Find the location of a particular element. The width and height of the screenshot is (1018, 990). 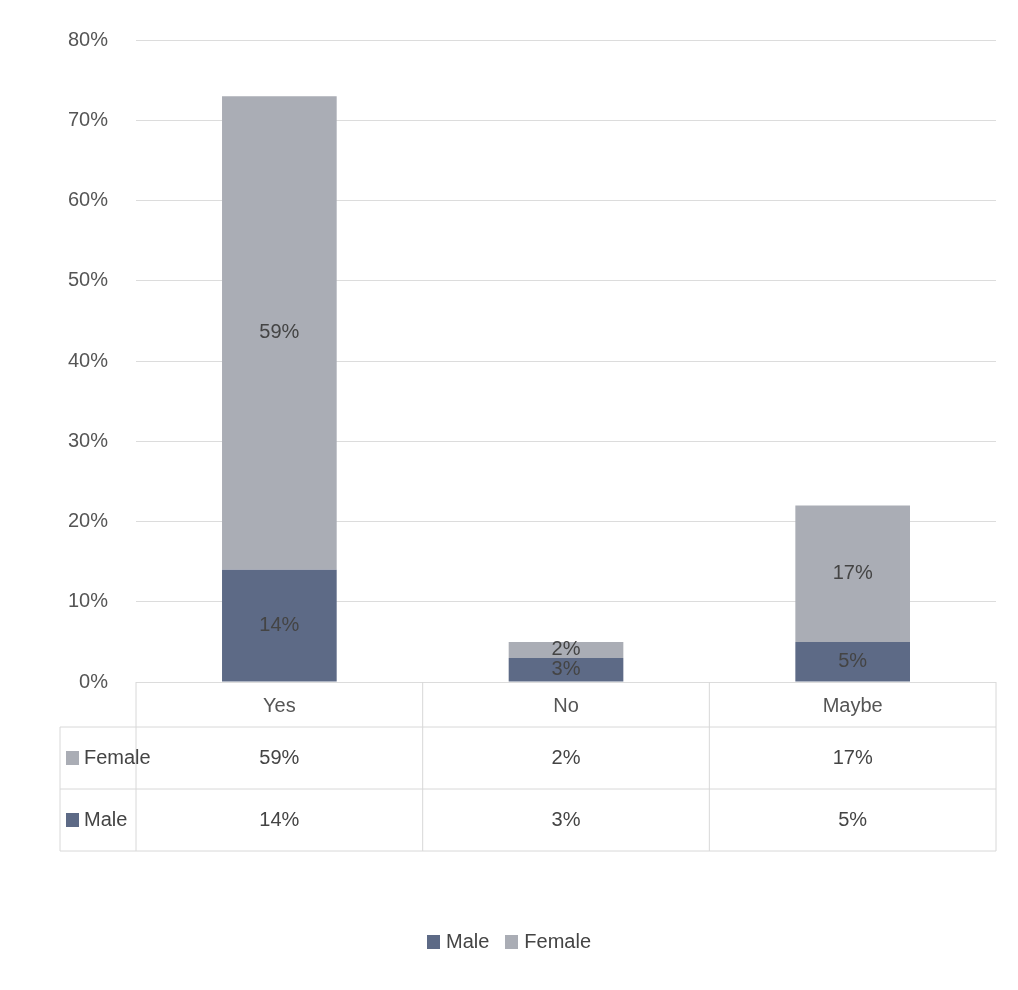

data-label: 59% is located at coordinates (279, 756).